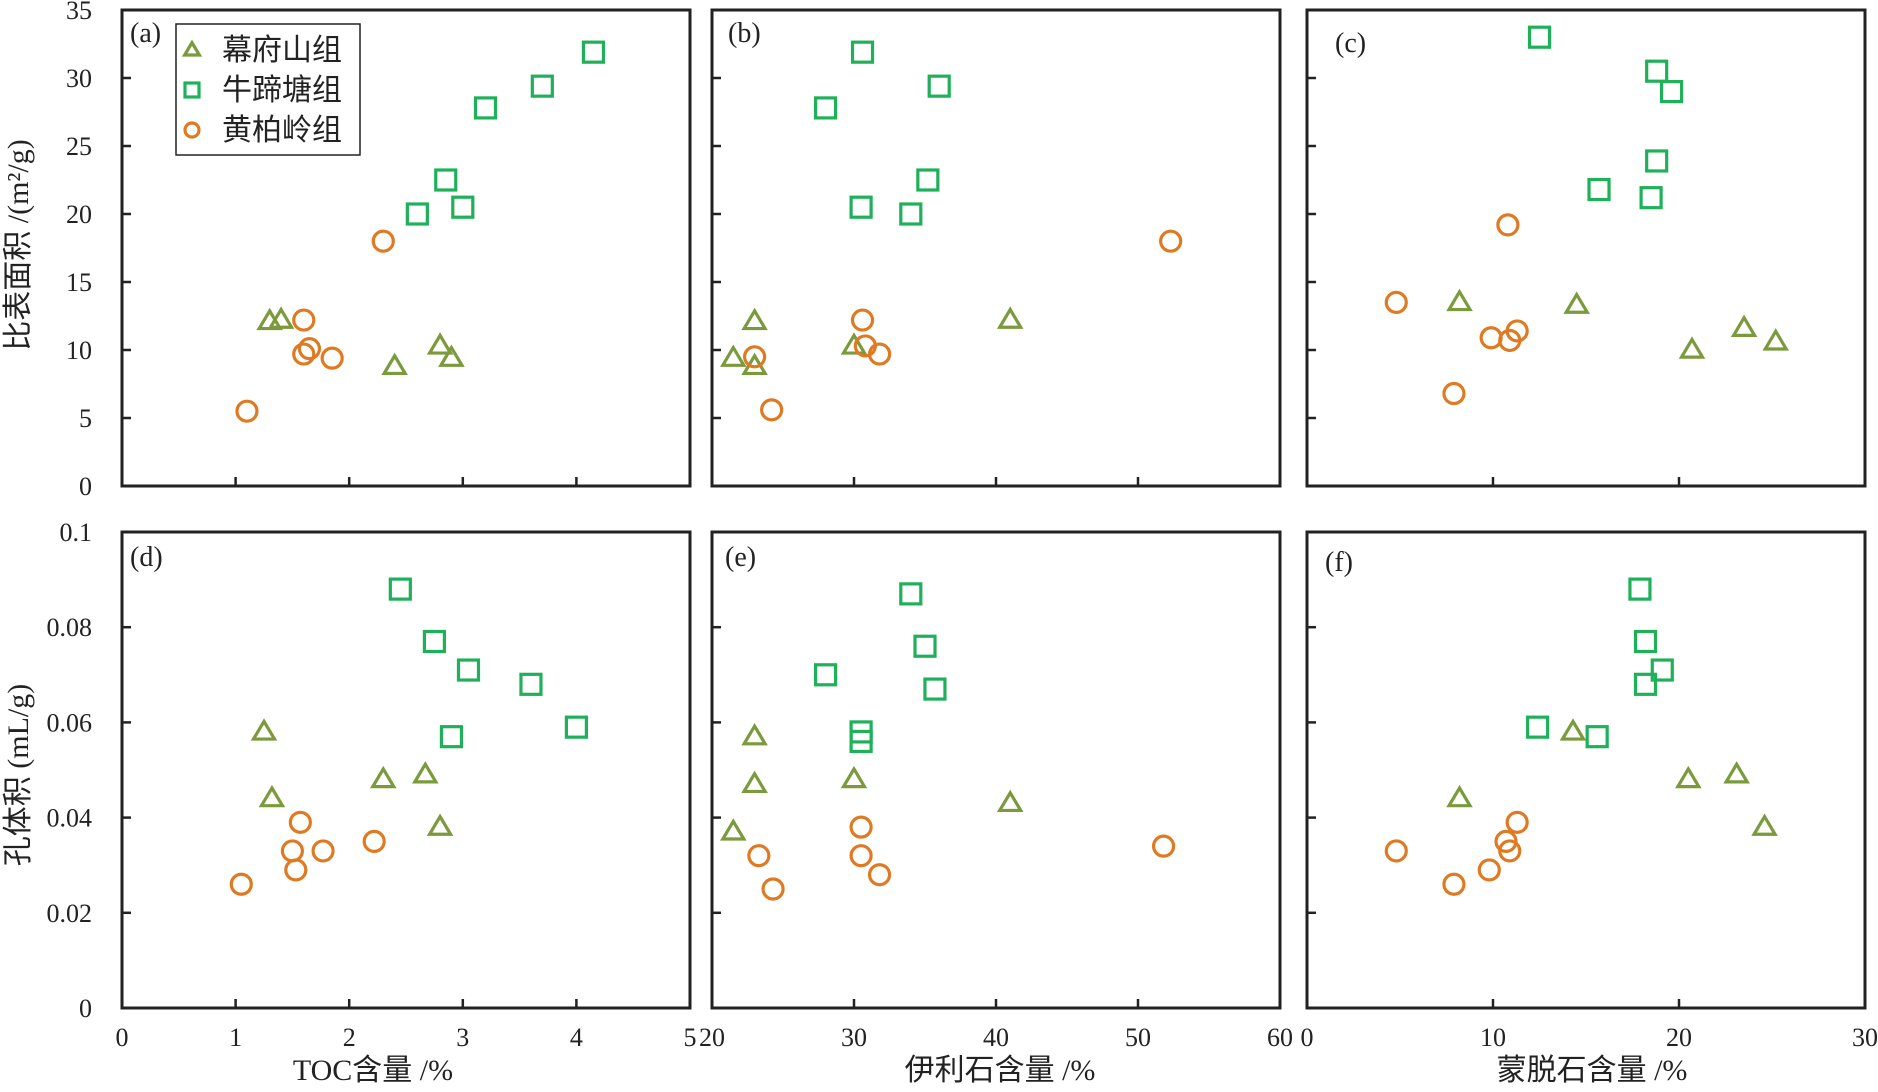  Describe the element at coordinates (146, 557) in the screenshot. I see `panel-label: (d)` at that location.